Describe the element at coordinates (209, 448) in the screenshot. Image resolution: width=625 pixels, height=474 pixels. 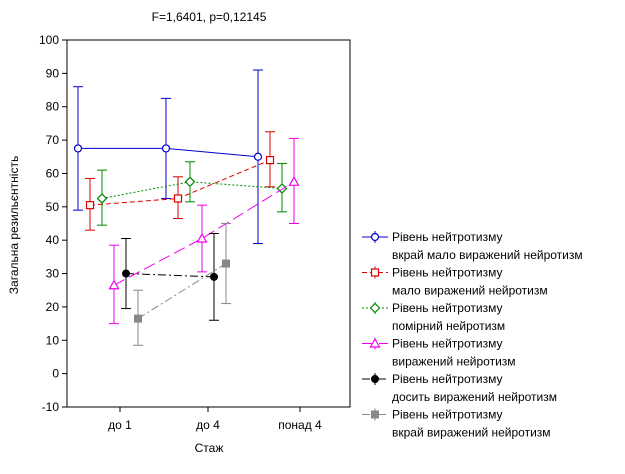
I see `x-axis-label: Стаж` at that location.